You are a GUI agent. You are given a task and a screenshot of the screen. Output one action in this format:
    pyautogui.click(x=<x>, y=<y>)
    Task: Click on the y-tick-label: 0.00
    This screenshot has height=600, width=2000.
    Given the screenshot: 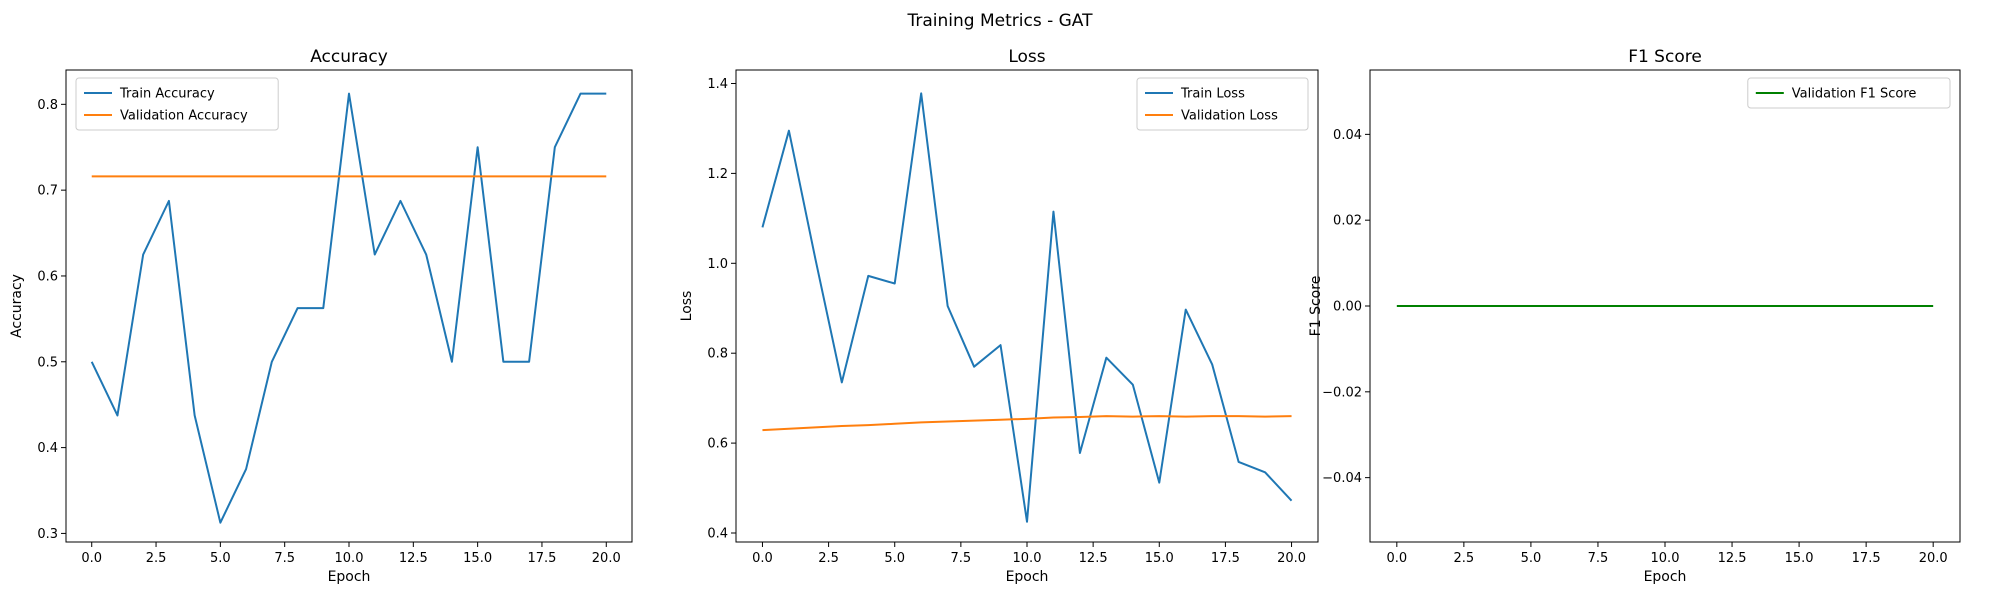 What is the action you would take?
    pyautogui.click(x=1347, y=307)
    